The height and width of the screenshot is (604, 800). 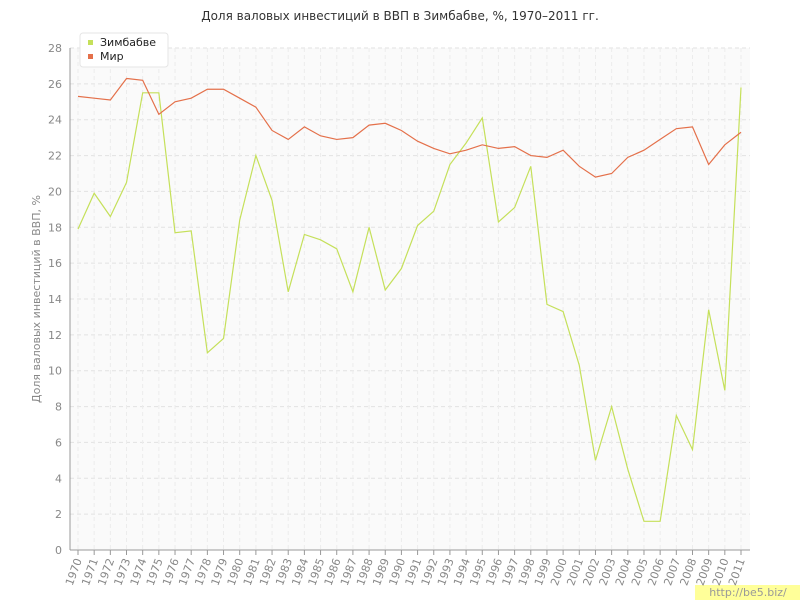 What do you see at coordinates (112, 56) in the screenshot?
I see `legend-label: Мир` at bounding box center [112, 56].